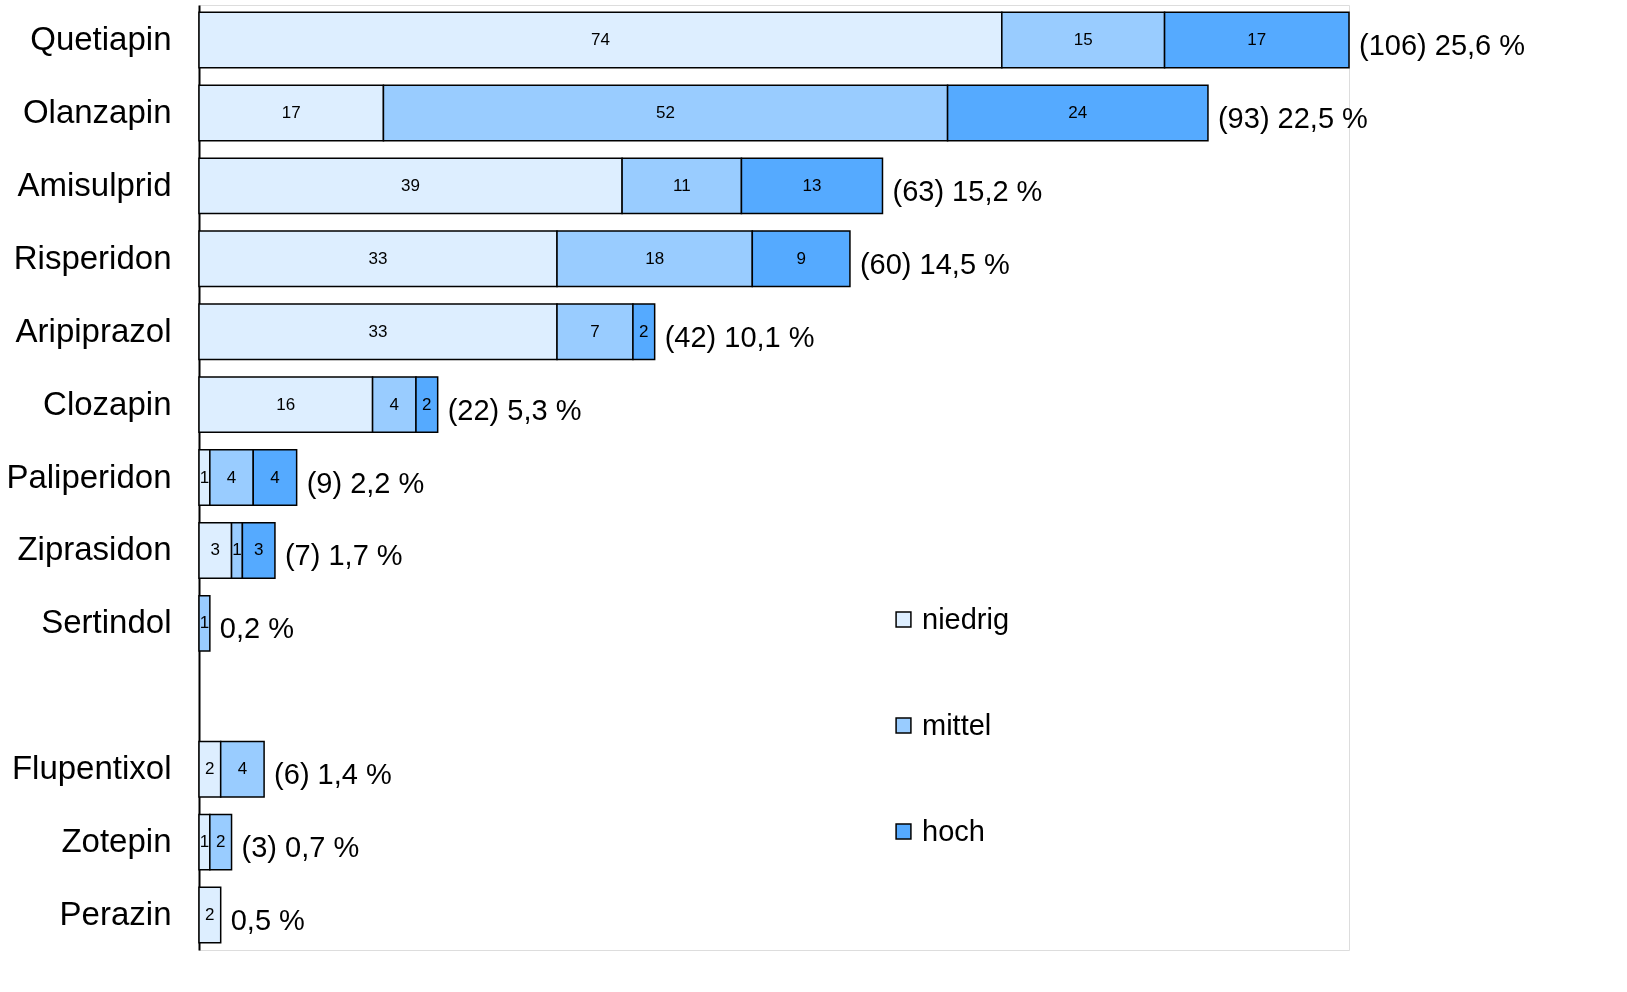  I want to click on y-tick-label: Aripiprazol, so click(93, 330).